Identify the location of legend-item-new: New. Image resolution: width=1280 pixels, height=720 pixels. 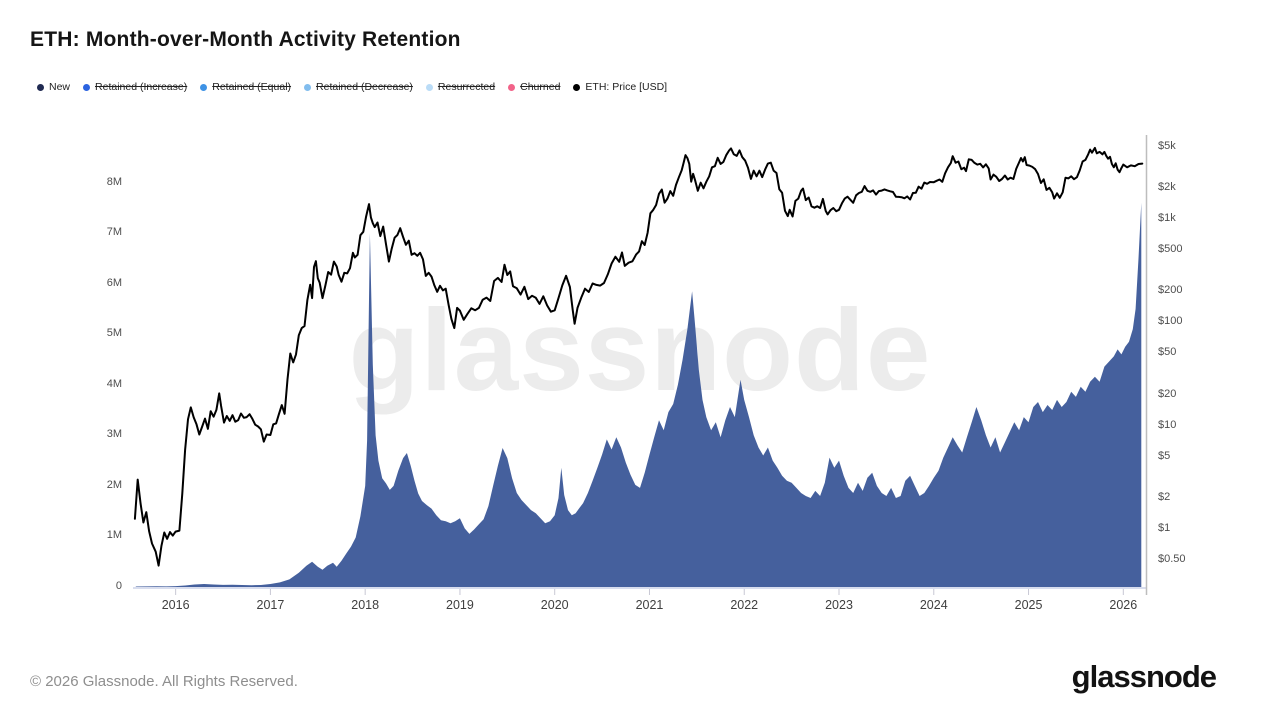
(53, 87).